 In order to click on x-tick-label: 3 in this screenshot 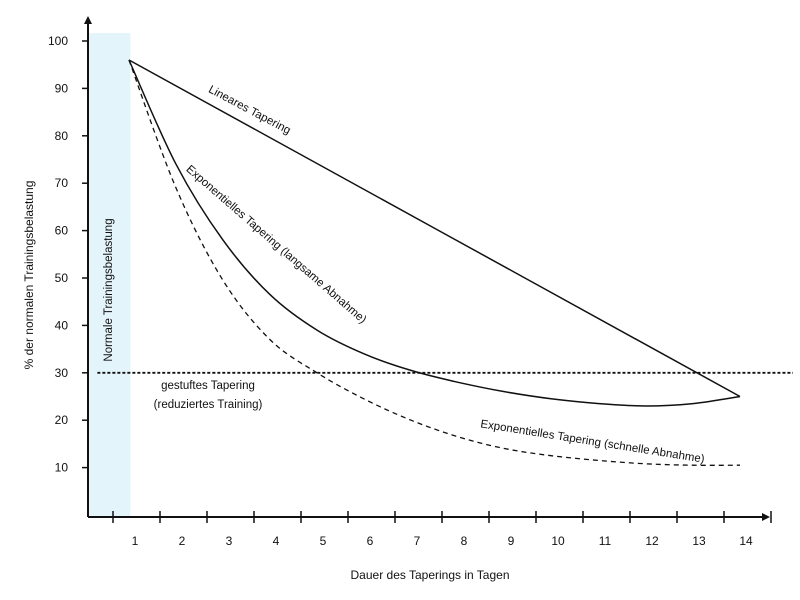, I will do `click(229, 541)`.